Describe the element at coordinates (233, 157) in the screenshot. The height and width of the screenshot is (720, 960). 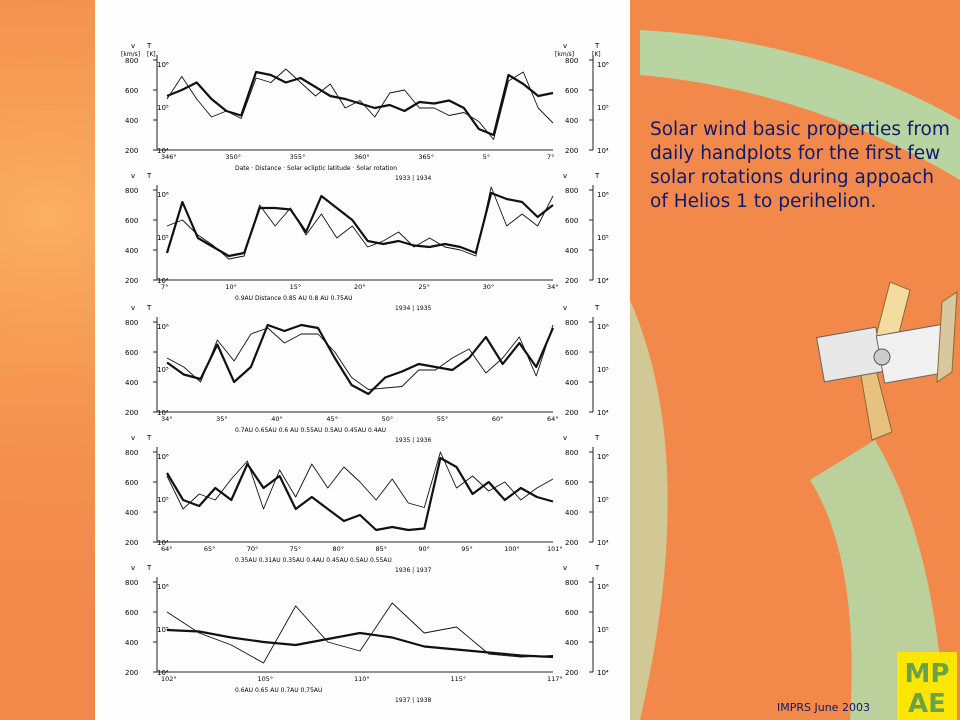
I see `date-label: 350°` at that location.